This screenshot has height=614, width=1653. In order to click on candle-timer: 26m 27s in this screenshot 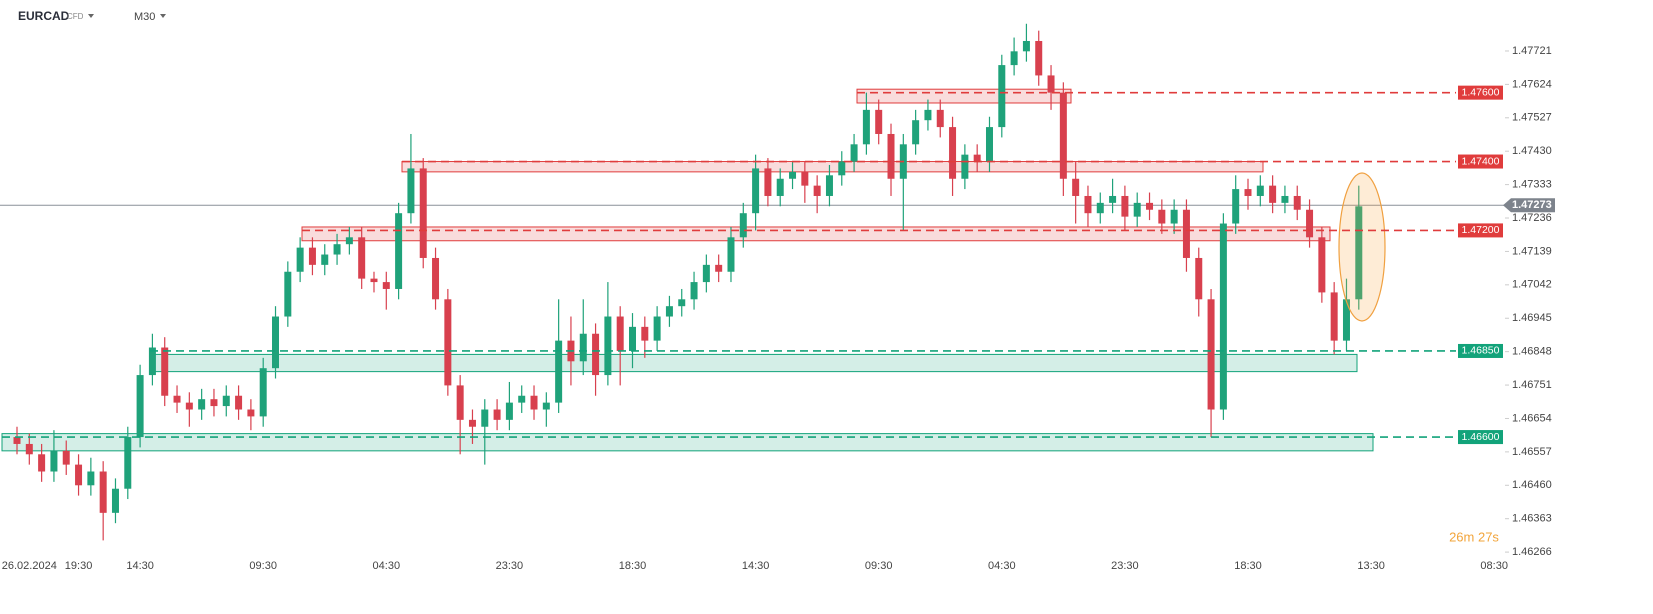, I will do `click(1474, 536)`.